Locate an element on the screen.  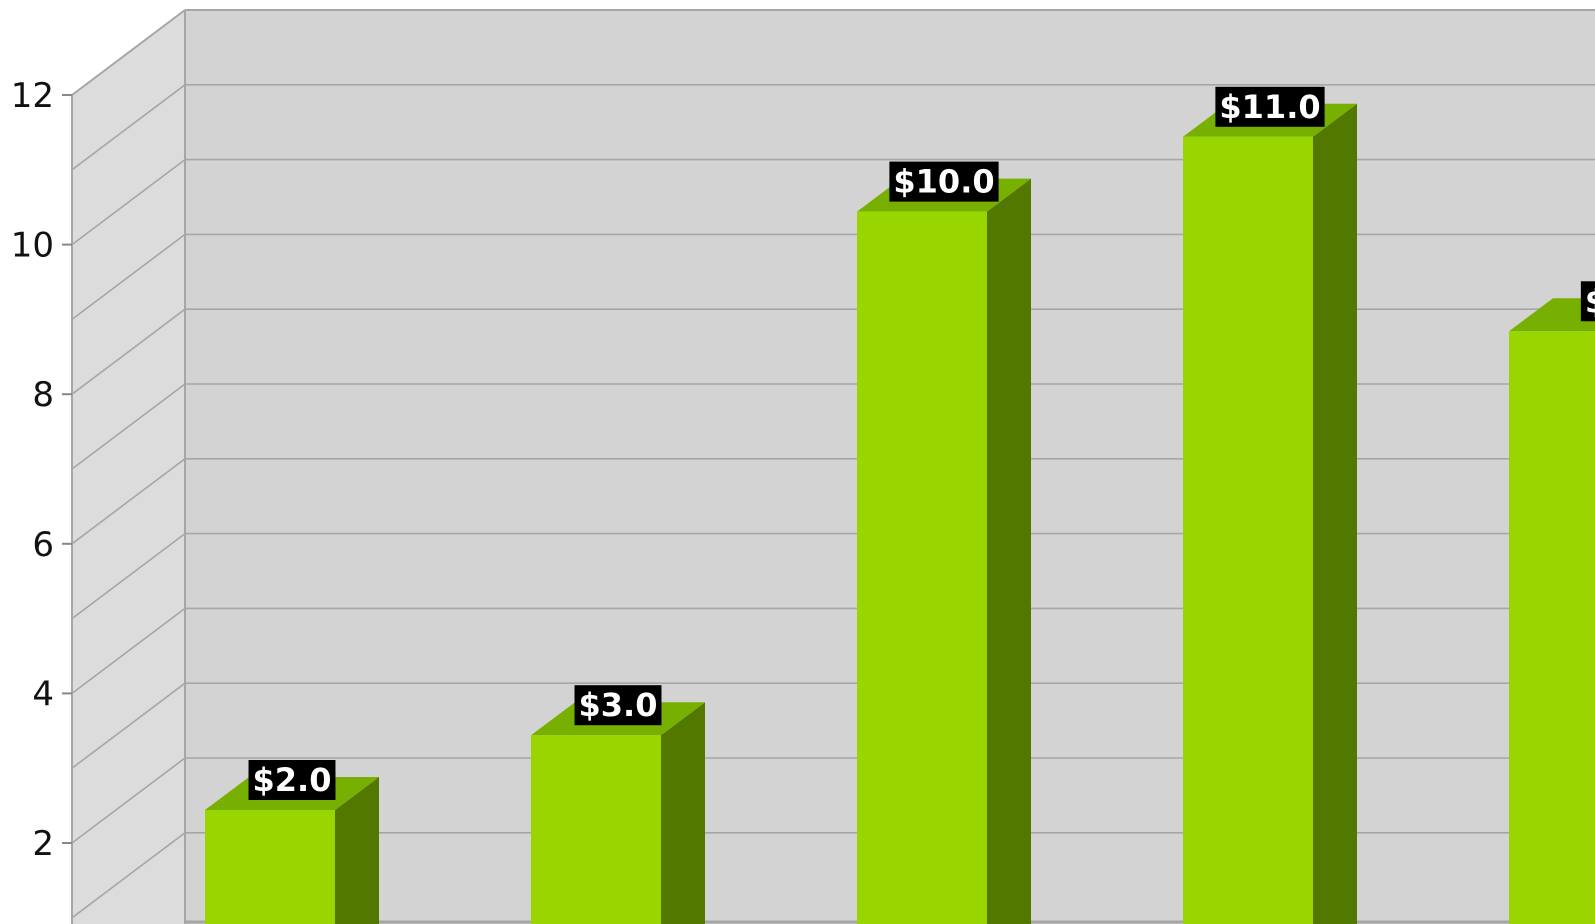
y-tick-label: 12 is located at coordinates (32, 96).